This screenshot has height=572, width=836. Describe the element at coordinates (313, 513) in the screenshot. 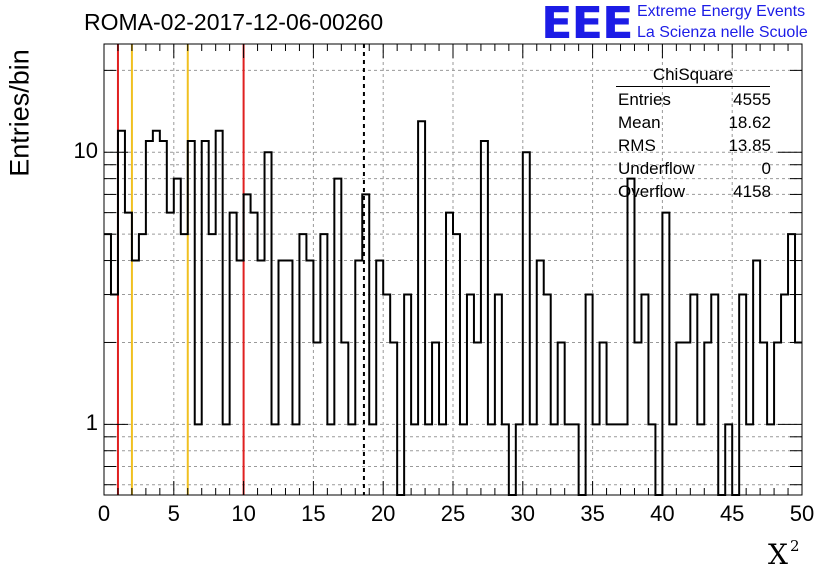

I see `x-tick-label: 15` at that location.